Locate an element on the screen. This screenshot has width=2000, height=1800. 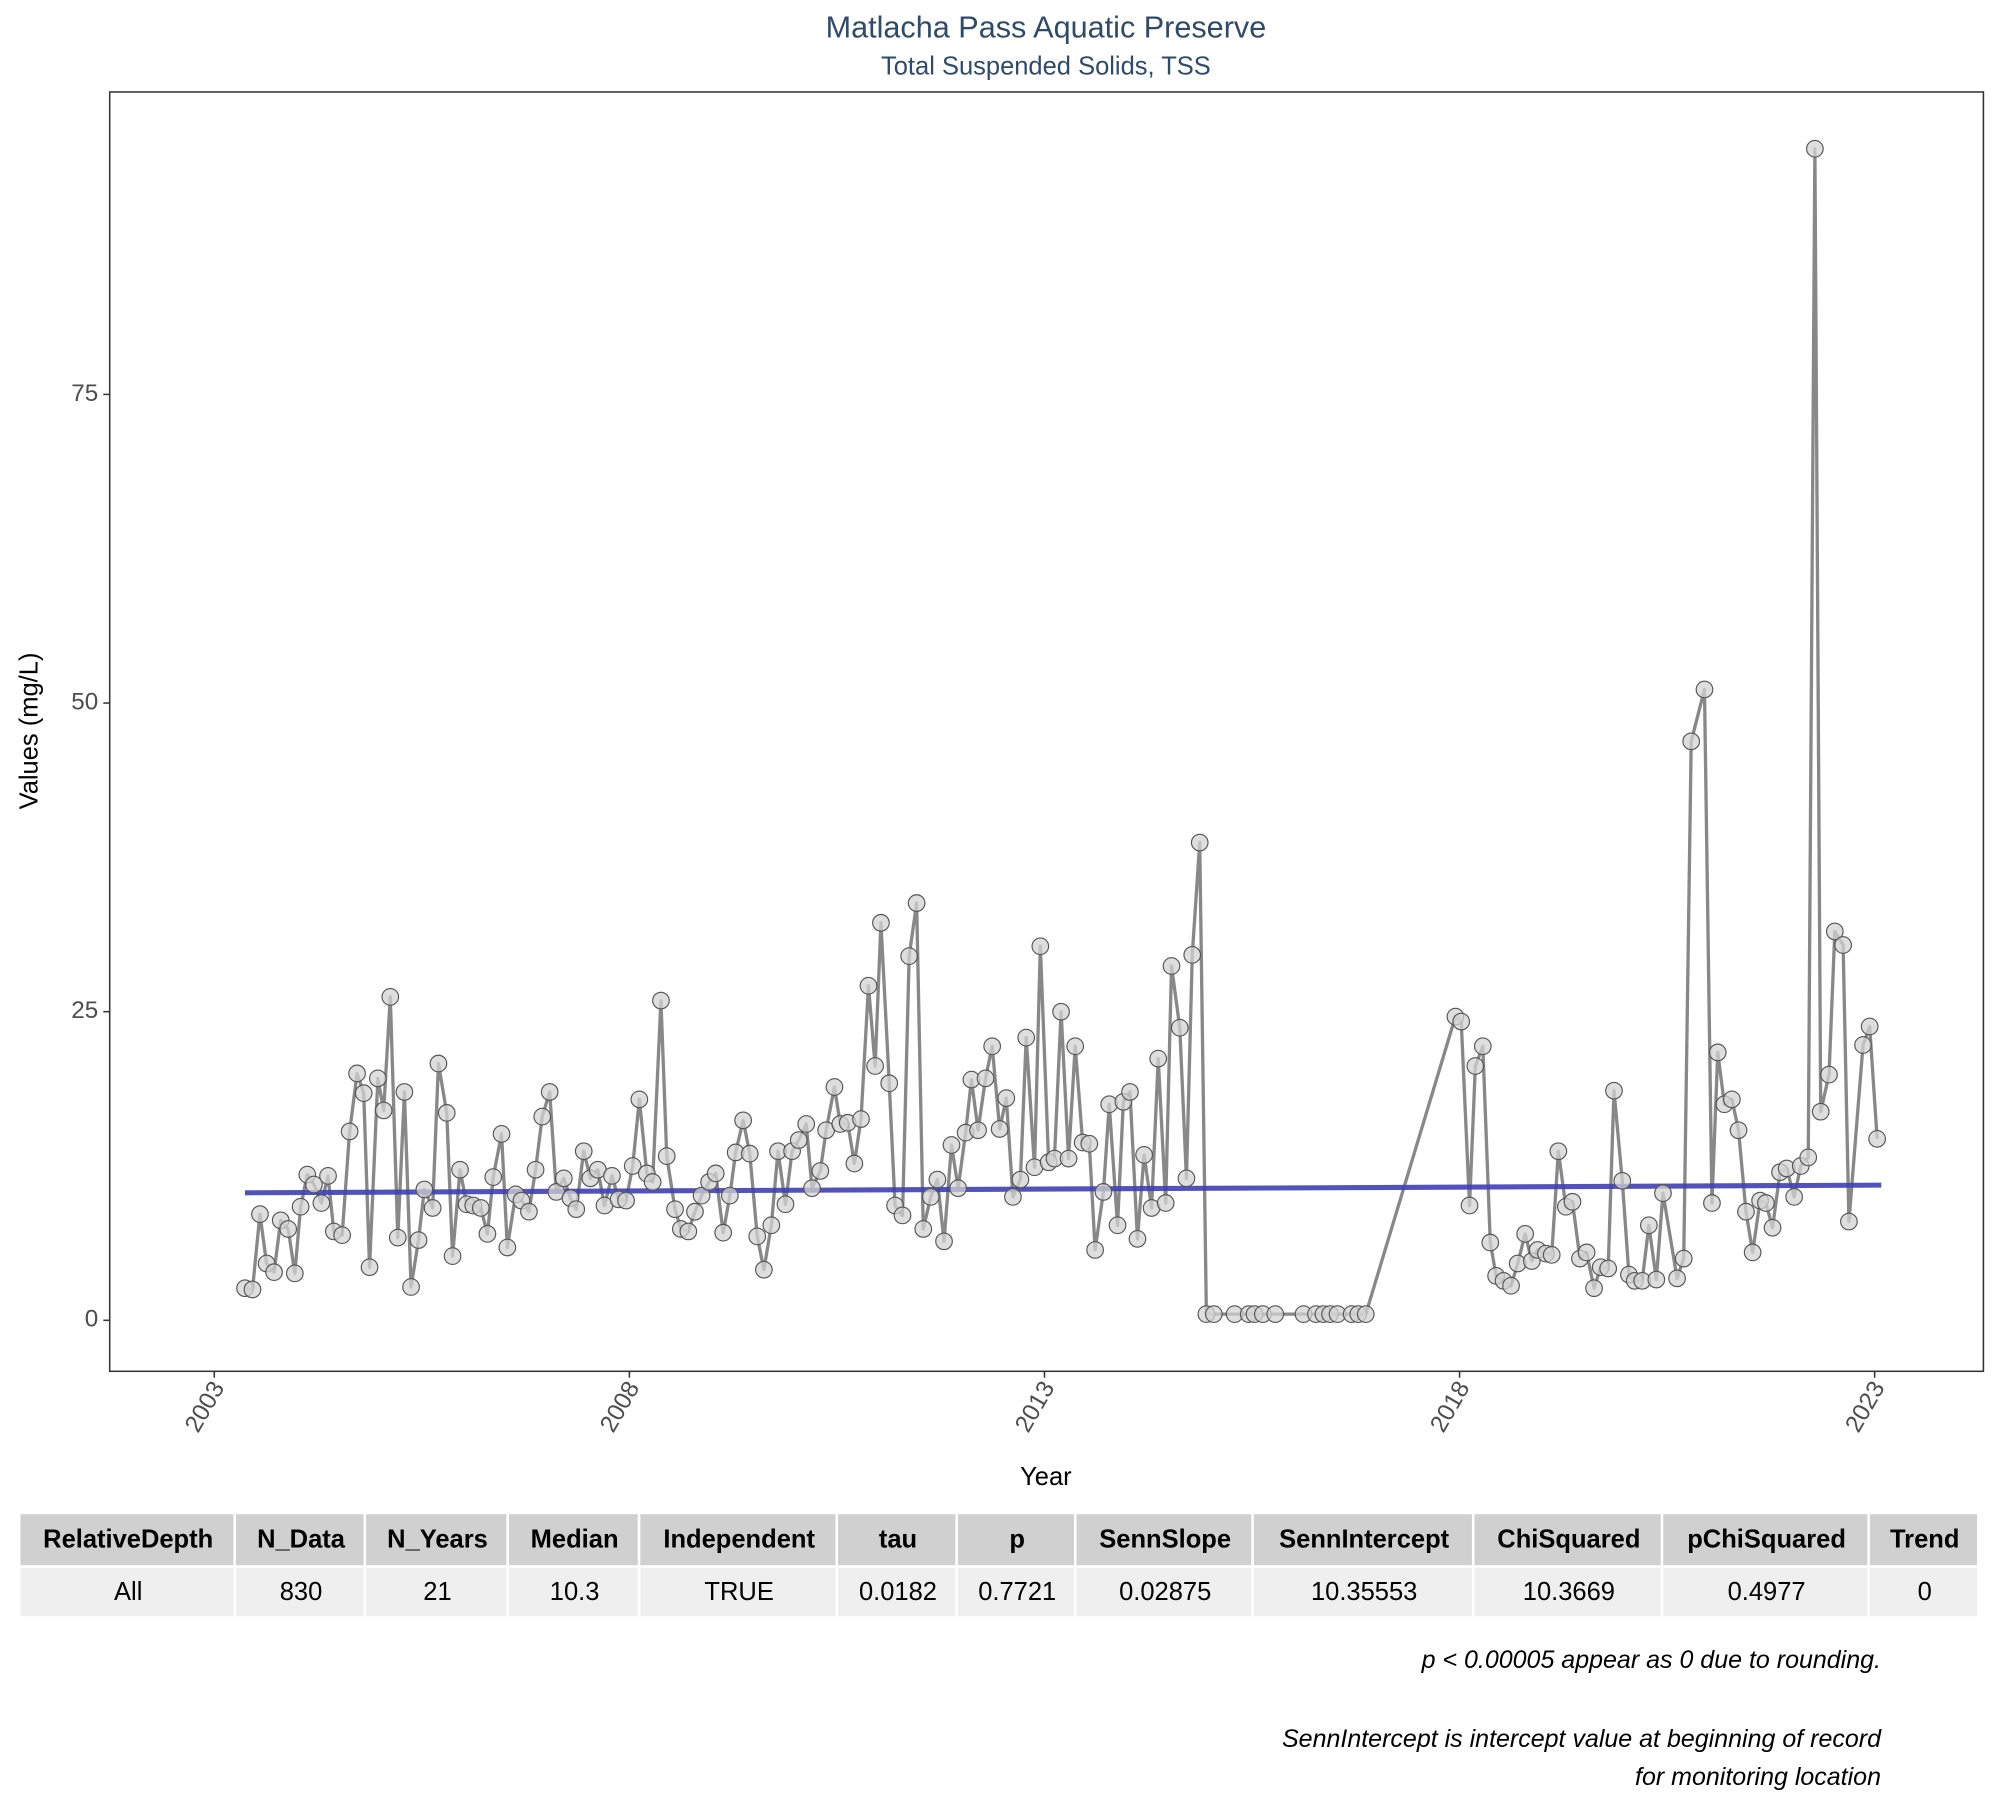
cell-text: 0 is located at coordinates (1925, 1592).